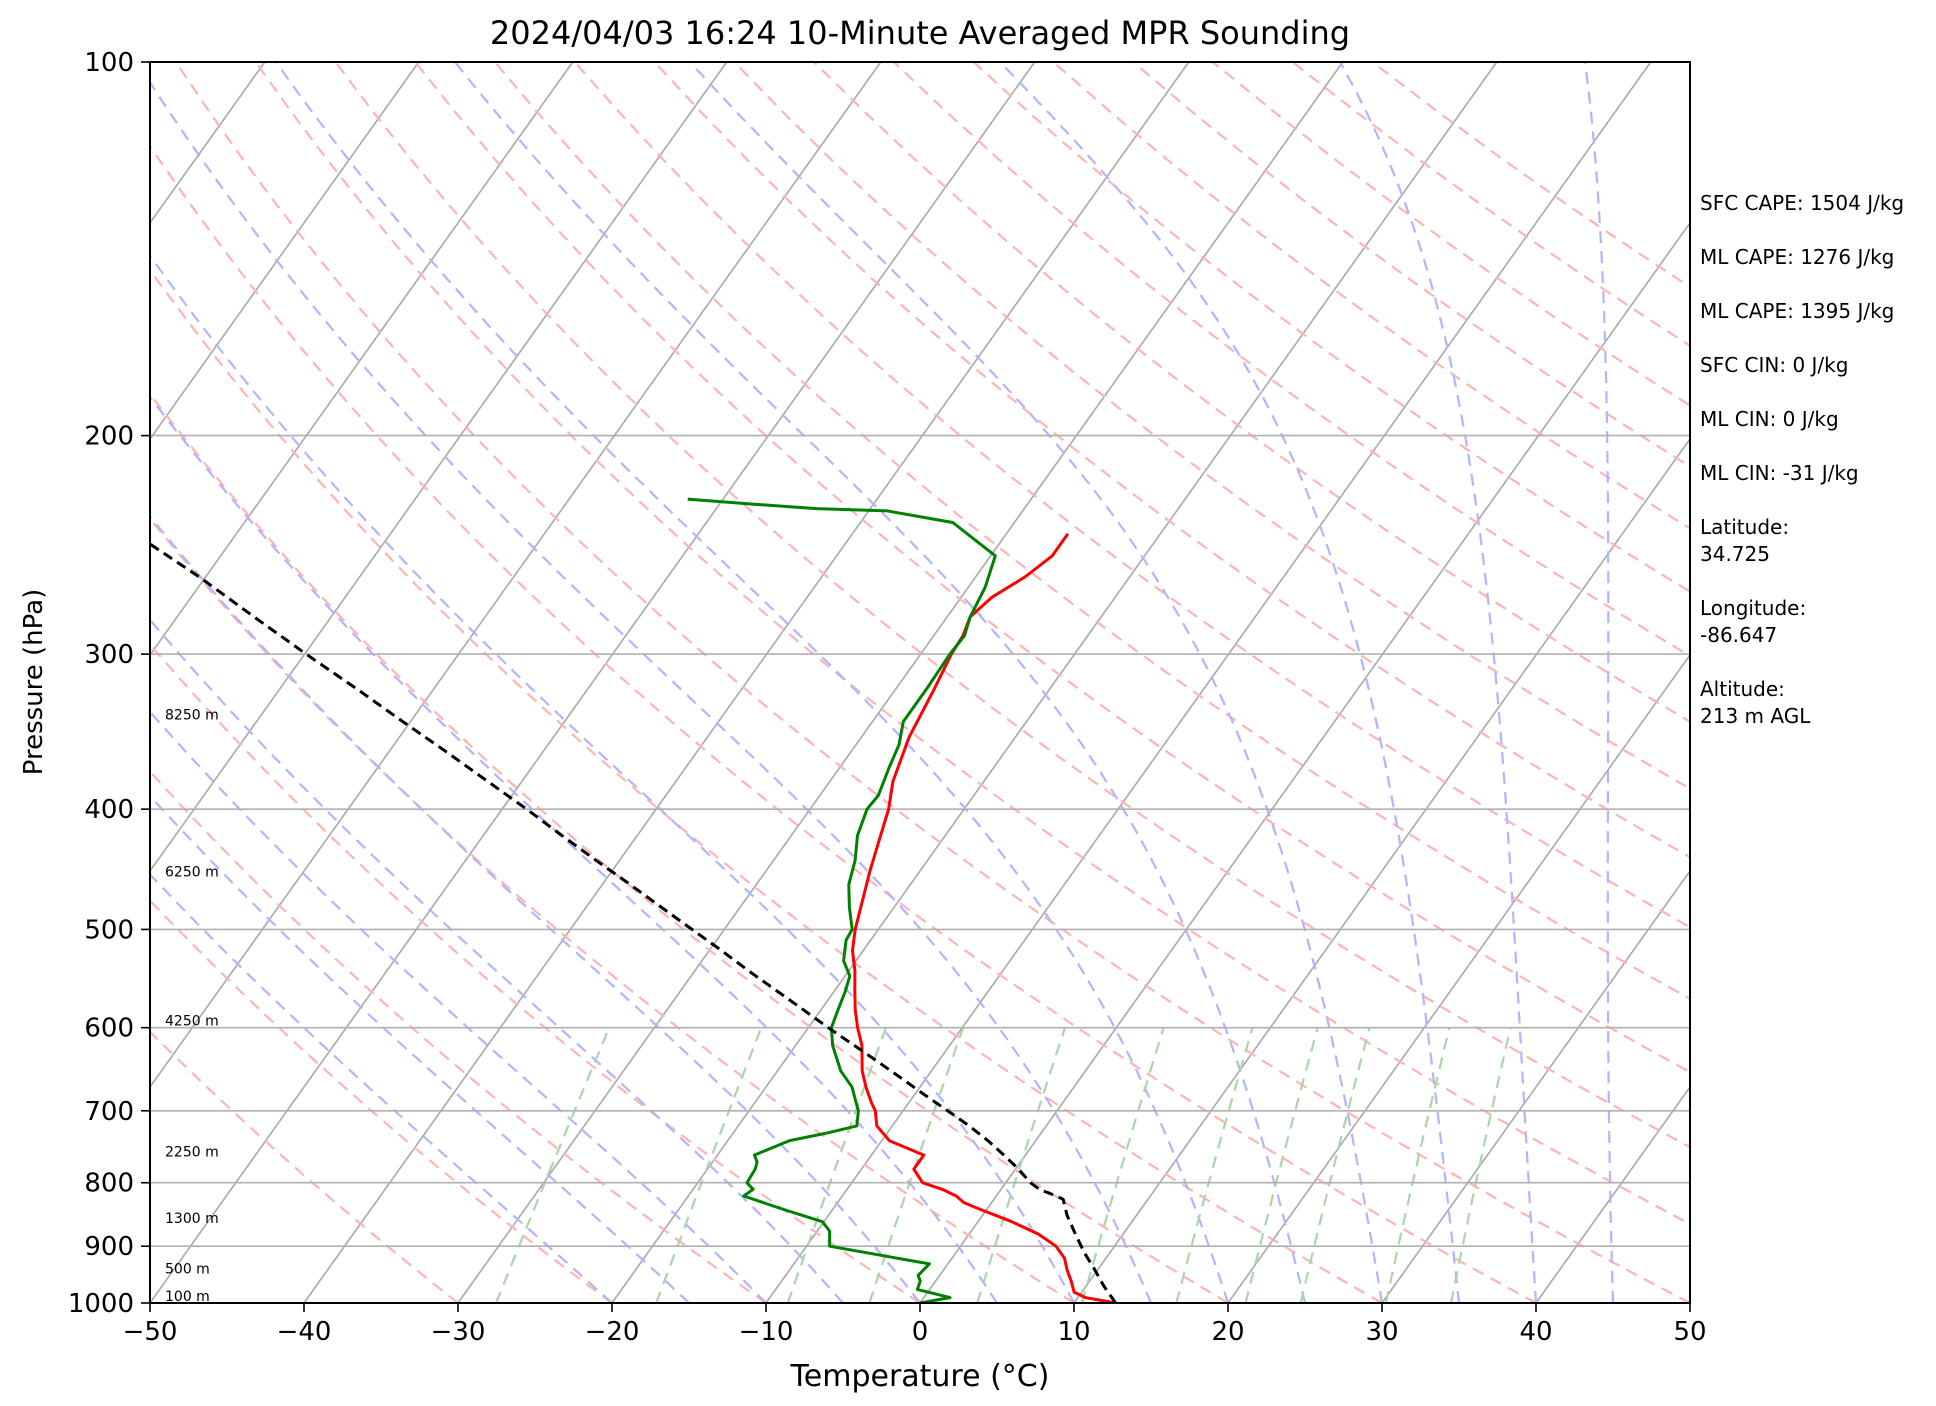  Describe the element at coordinates (109, 1247) in the screenshot. I see `y-tick-label: 900` at that location.